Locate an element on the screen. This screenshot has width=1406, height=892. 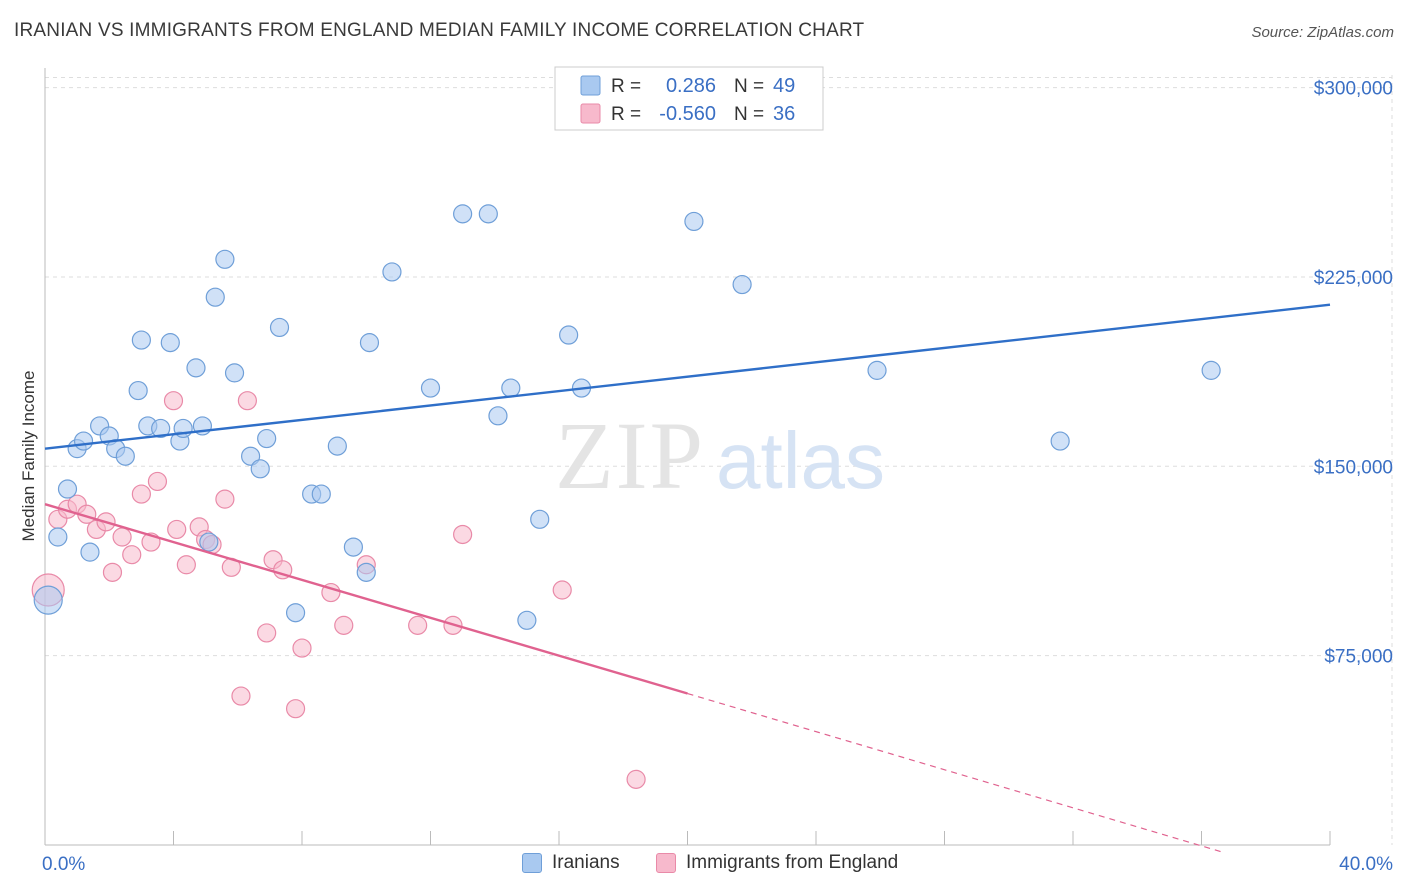
y-tick-label-0: $75,000 is located at coordinates (1358, 657).